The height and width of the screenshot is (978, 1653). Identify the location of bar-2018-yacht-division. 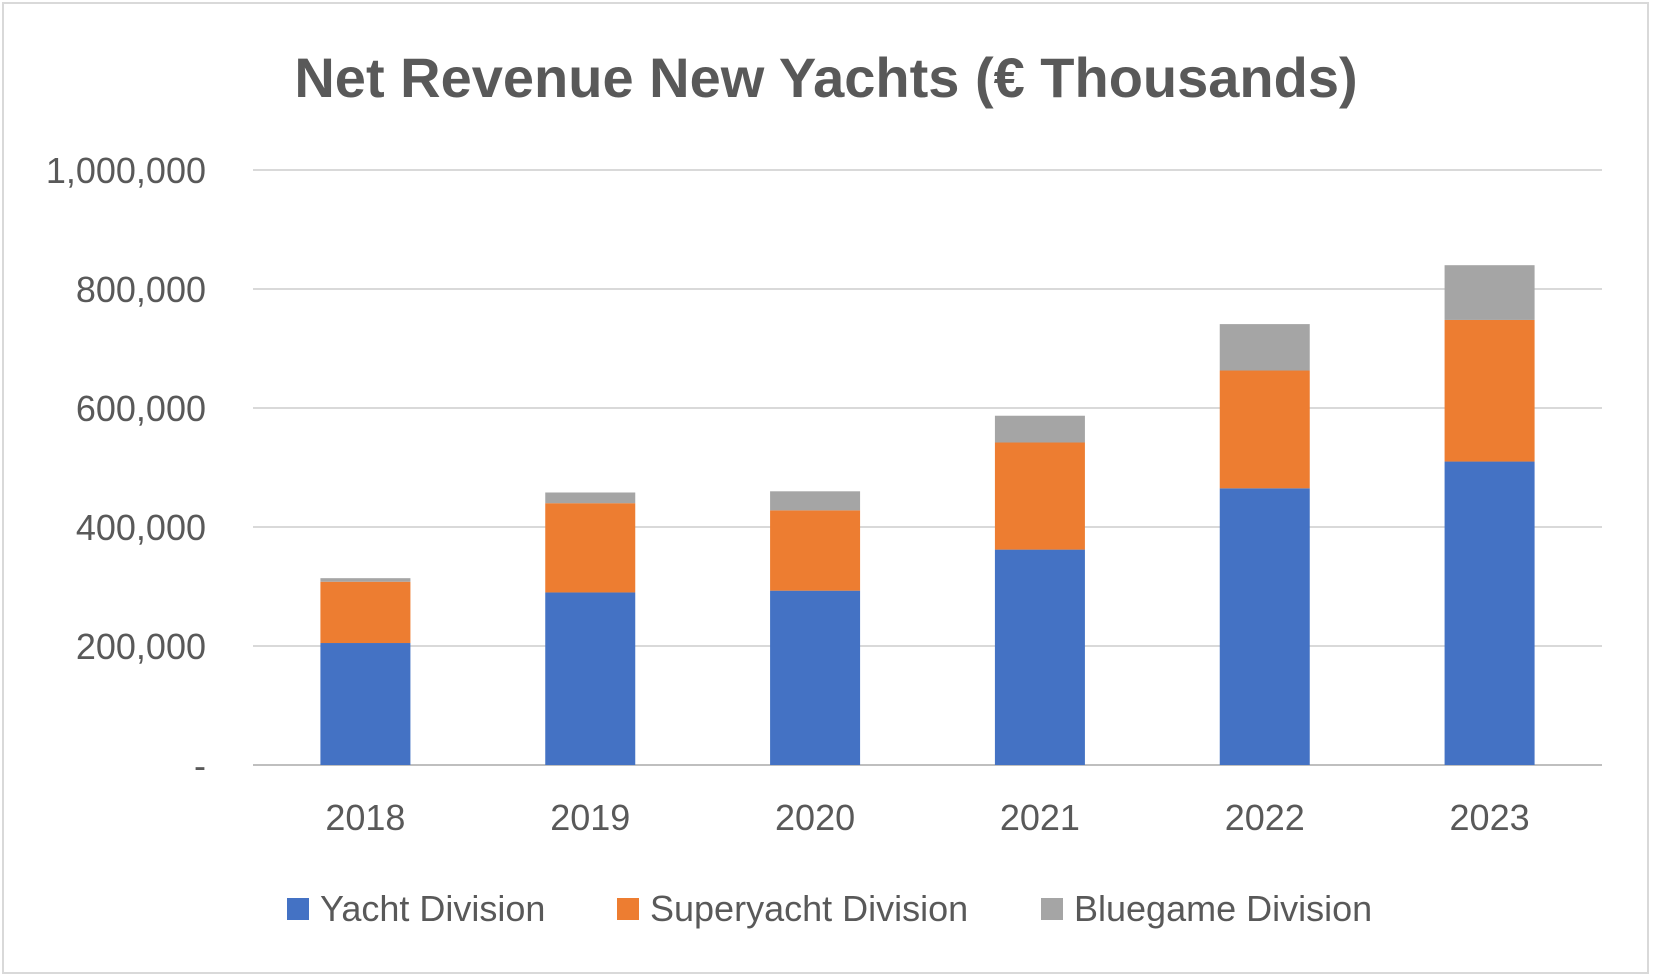
(365, 704).